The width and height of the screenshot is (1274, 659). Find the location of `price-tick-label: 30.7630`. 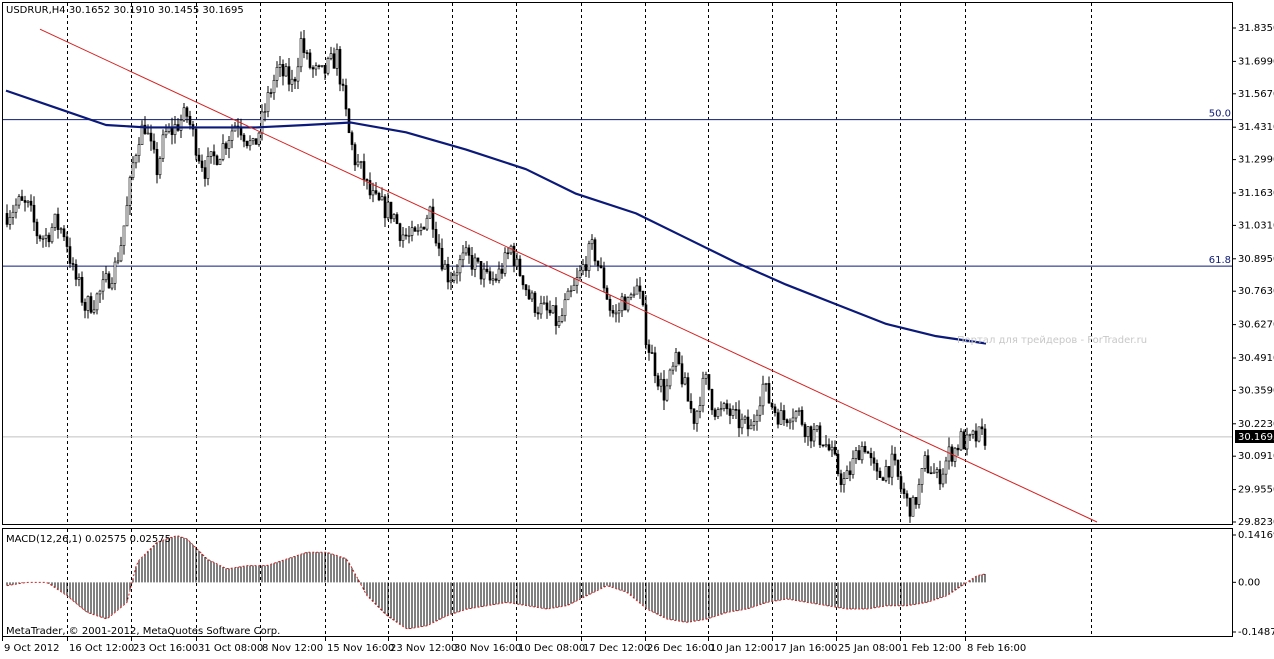

price-tick-label: 30.7630 is located at coordinates (1256, 291).